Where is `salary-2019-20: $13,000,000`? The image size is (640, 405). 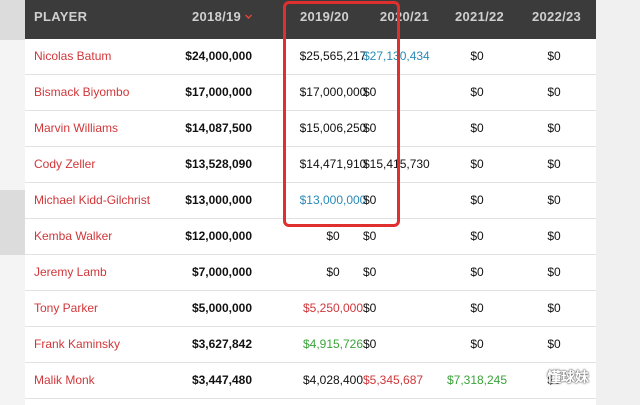 salary-2019-20: $13,000,000 is located at coordinates (333, 200).